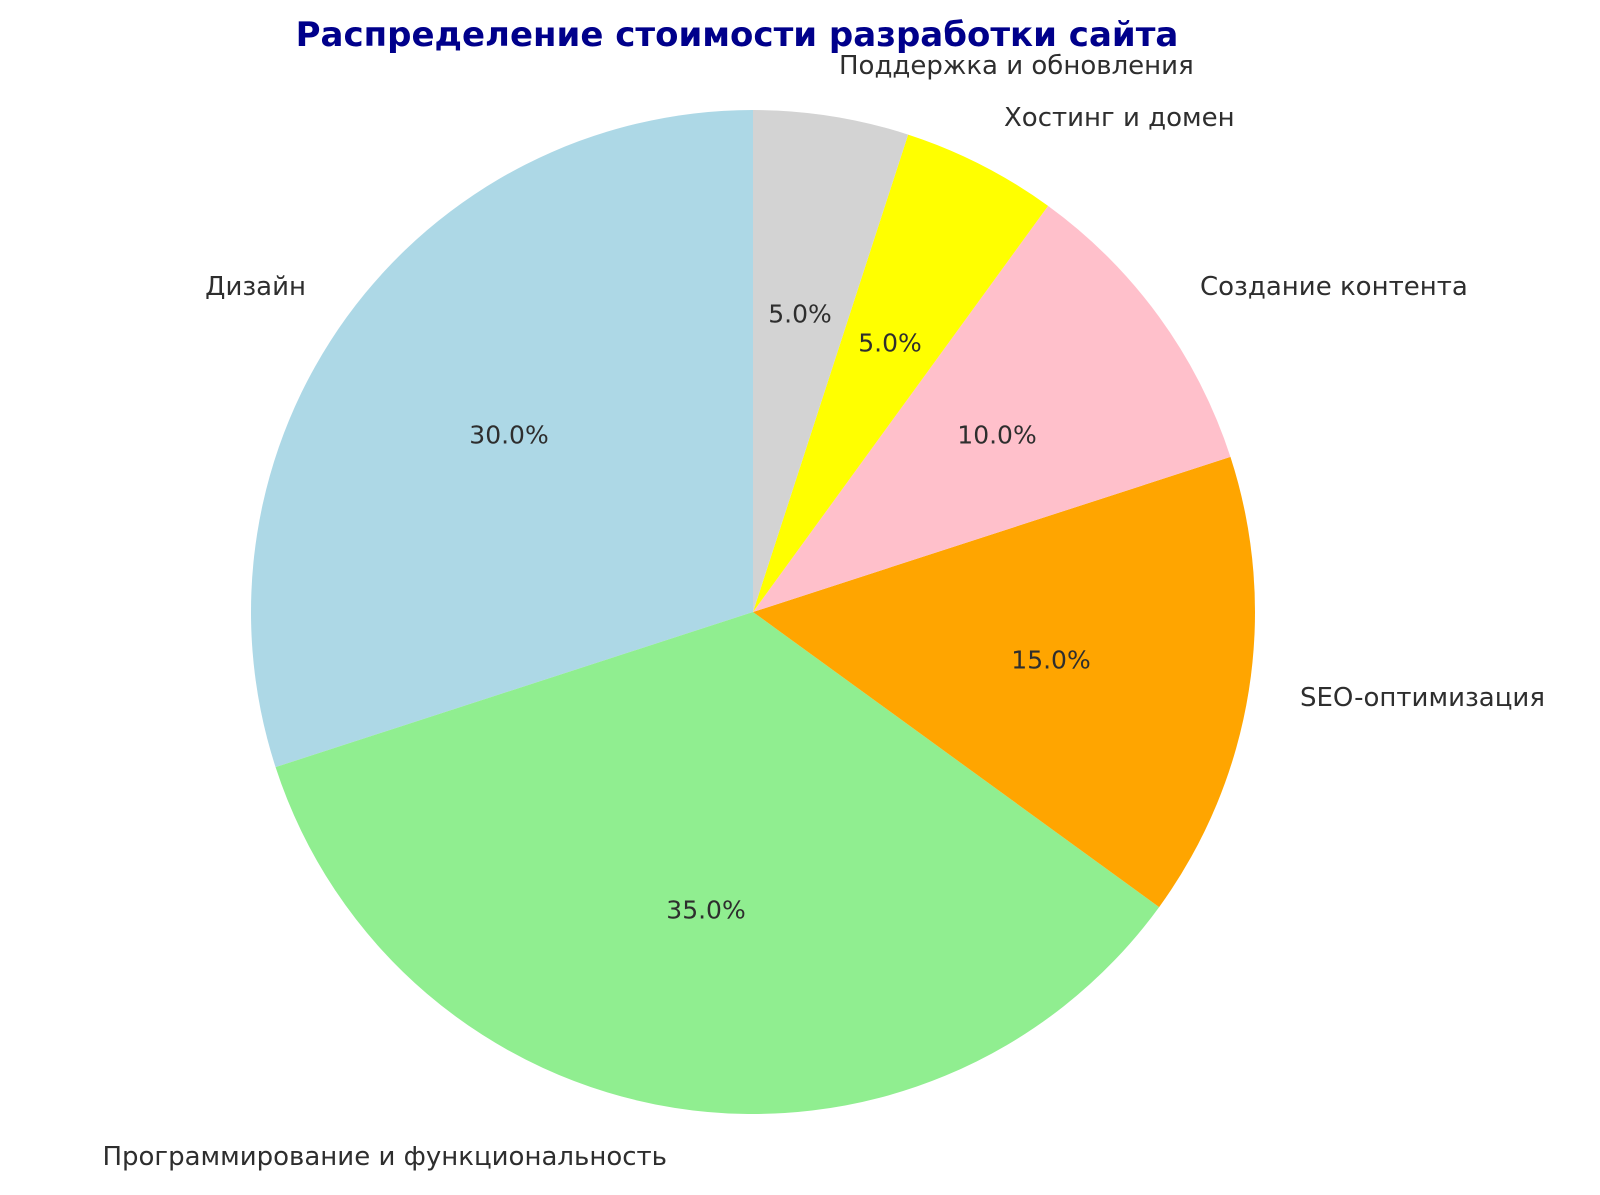 This screenshot has width=1600, height=1195. Describe the element at coordinates (890, 343) in the screenshot. I see `percent-label-hosting: 5.0%` at that location.